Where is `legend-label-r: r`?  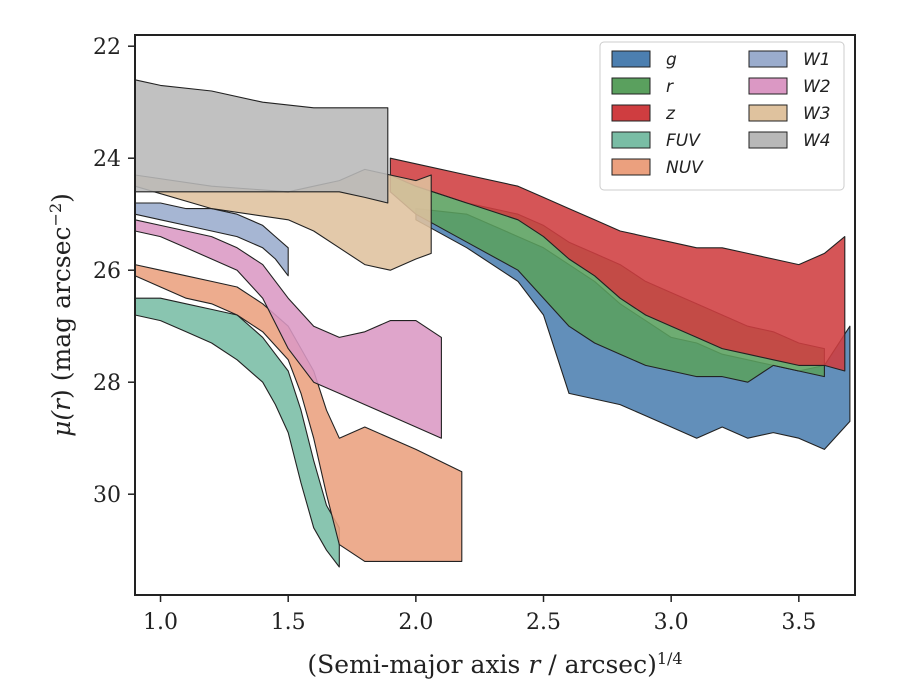 legend-label-r: r is located at coordinates (670, 87).